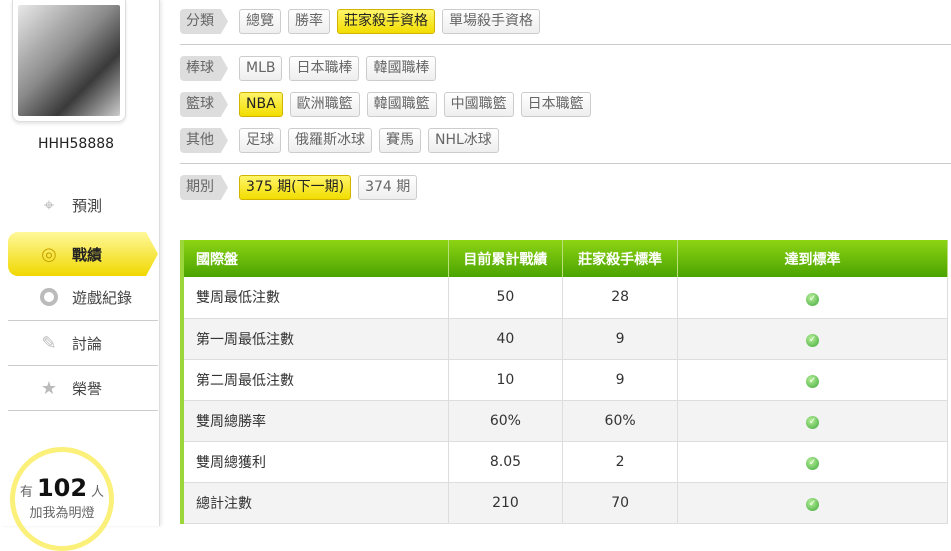 The height and width of the screenshot is (551, 951). What do you see at coordinates (76, 144) in the screenshot?
I see `username: HHH58888` at bounding box center [76, 144].